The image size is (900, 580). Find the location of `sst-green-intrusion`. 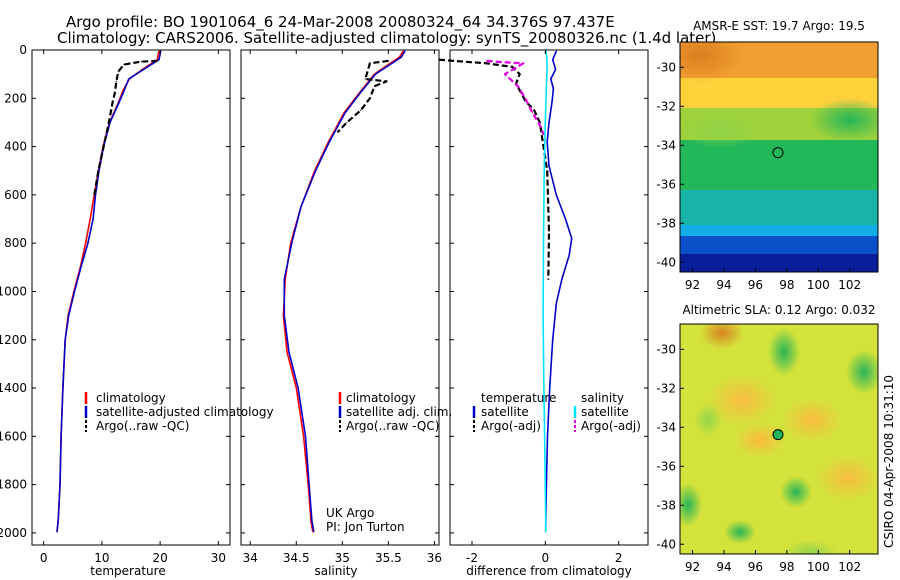

sst-green-intrusion is located at coordinates (844, 120).